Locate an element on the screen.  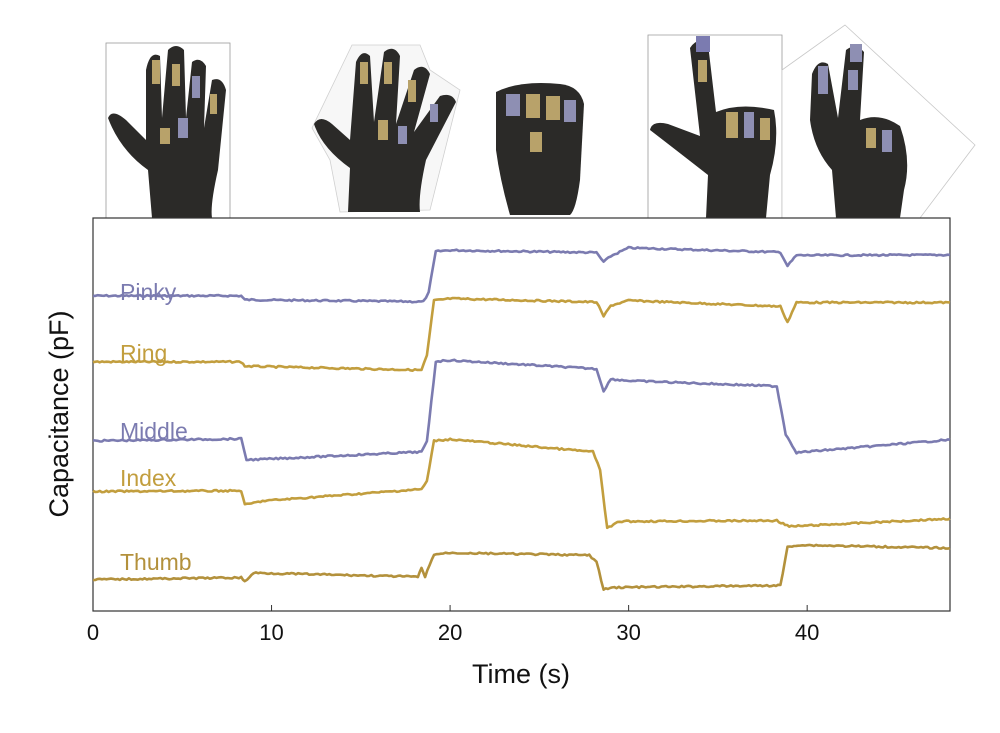
series-line-pinky is located at coordinates (521, 274).